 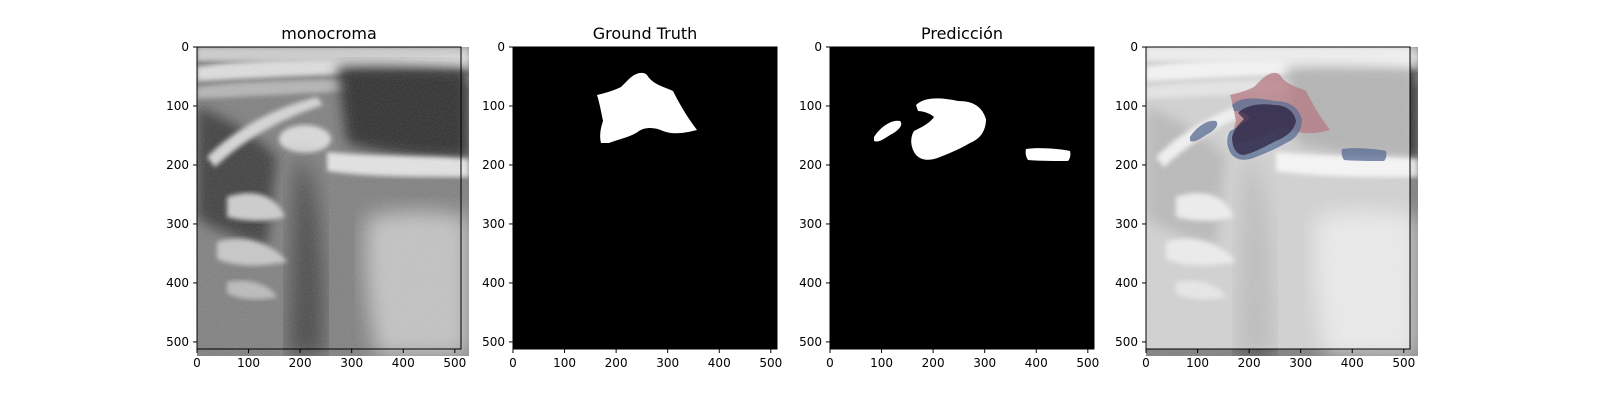 What do you see at coordinates (1048, 154) in the screenshot?
I see `prediction-mask-right` at bounding box center [1048, 154].